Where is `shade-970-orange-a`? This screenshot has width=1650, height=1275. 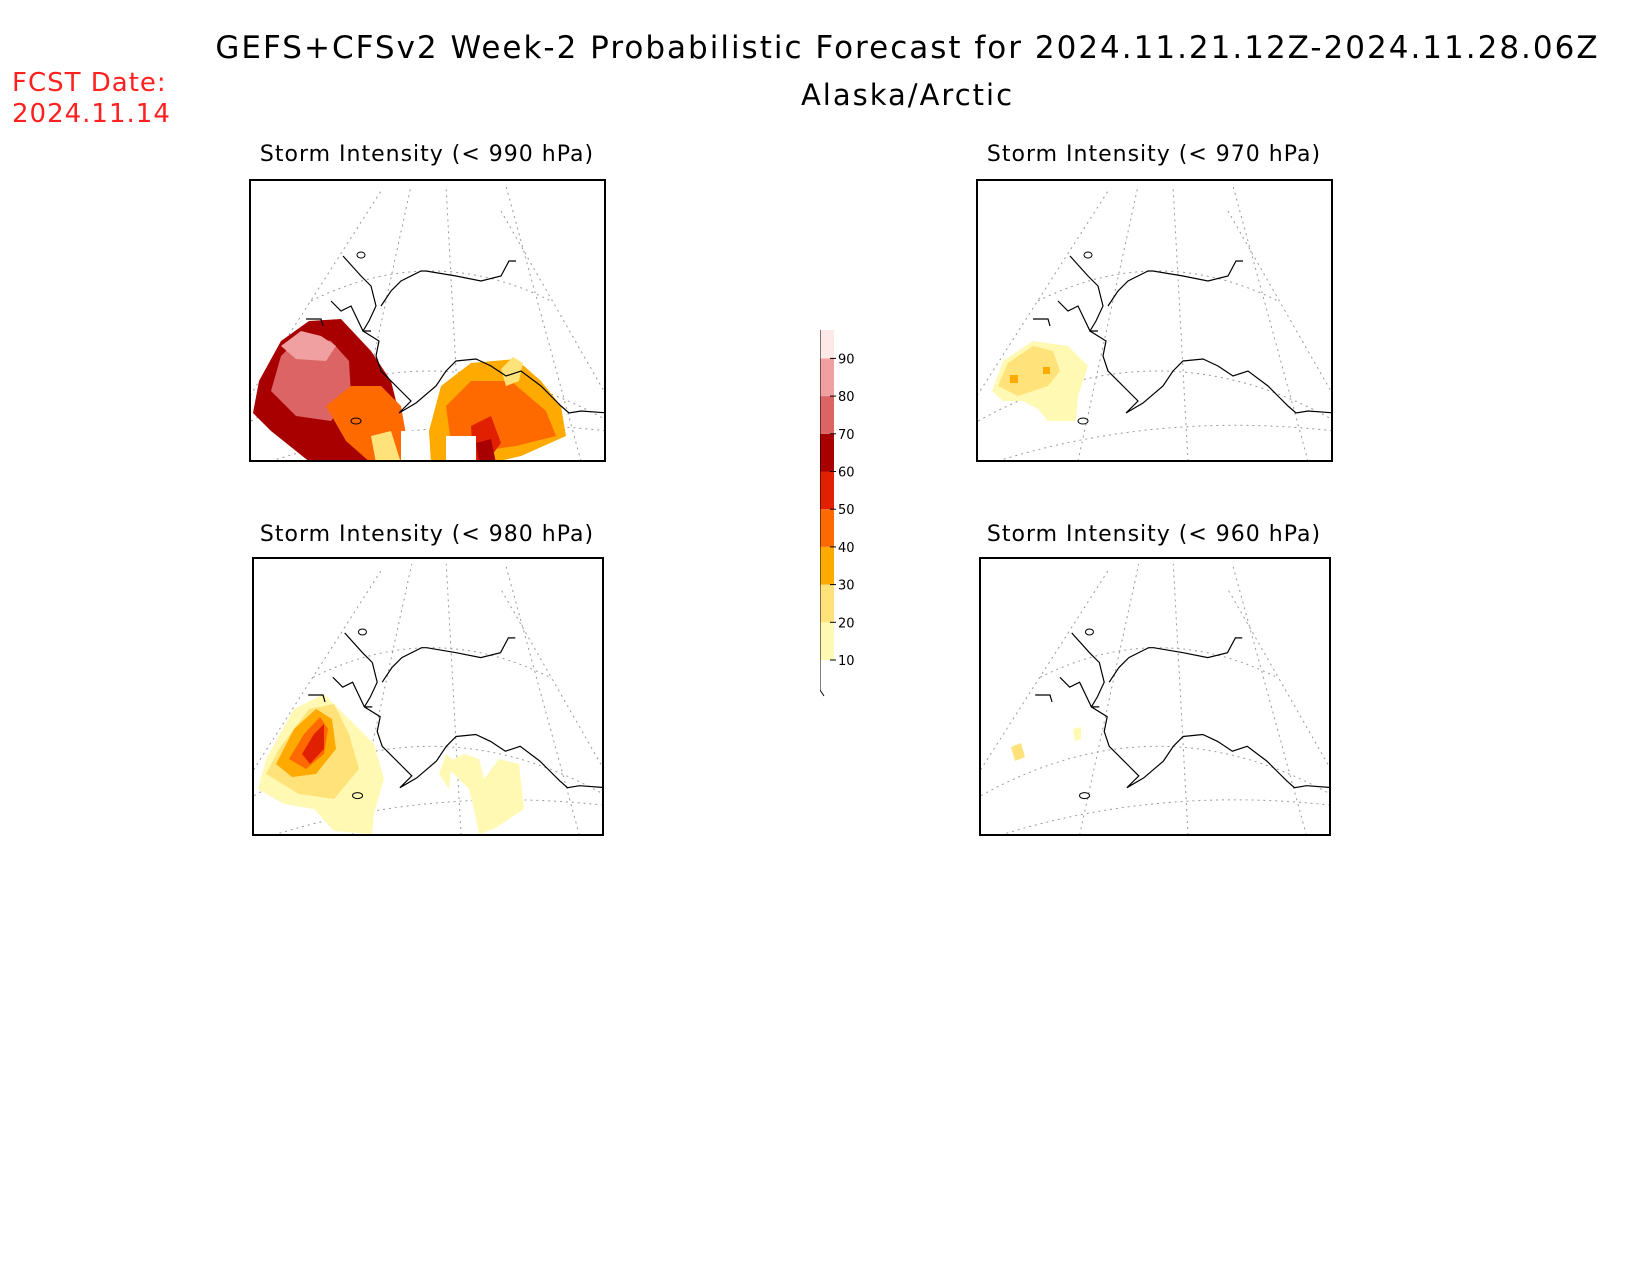
shade-970-orange-a is located at coordinates (1014, 379).